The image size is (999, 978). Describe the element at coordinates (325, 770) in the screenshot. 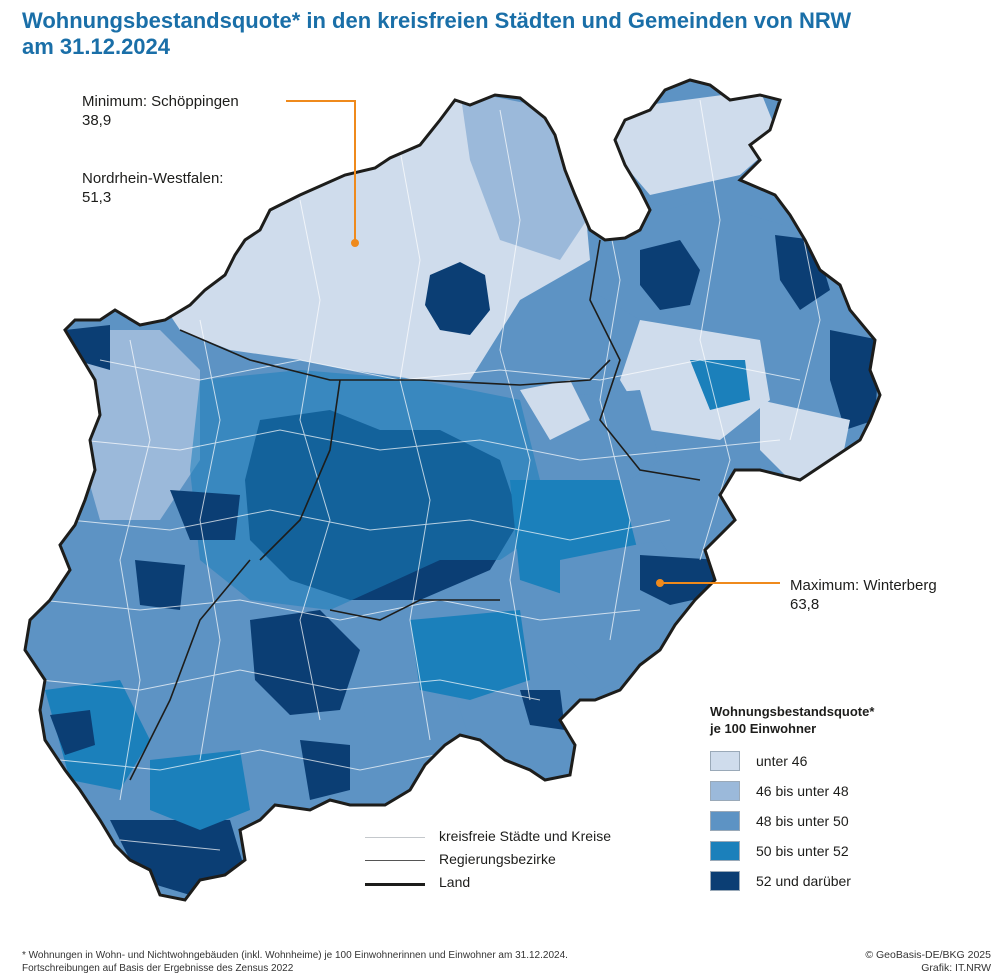

I see `region-bonn-south` at that location.